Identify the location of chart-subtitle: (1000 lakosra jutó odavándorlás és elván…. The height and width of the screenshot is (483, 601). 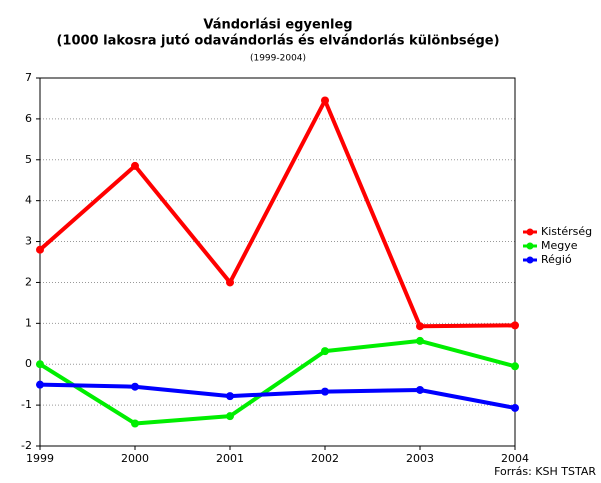
(277, 41).